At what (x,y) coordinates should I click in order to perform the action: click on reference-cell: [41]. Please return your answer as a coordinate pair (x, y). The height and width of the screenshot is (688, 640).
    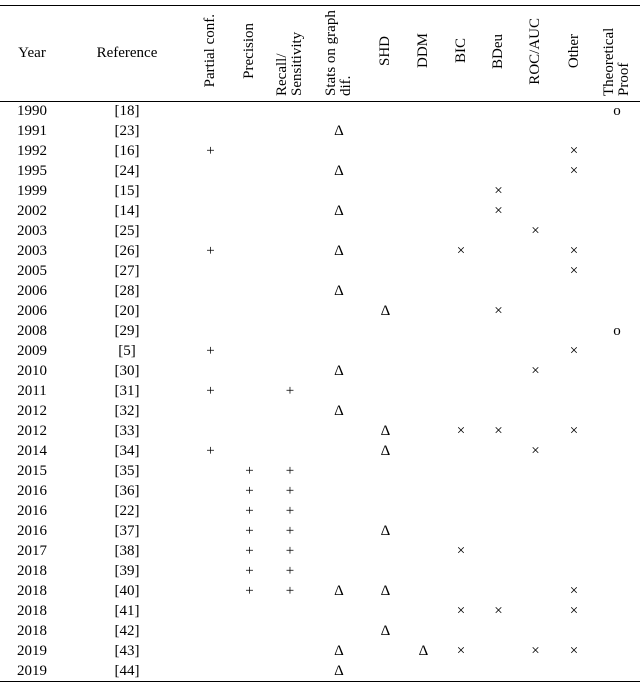
    Looking at the image, I should click on (127, 611).